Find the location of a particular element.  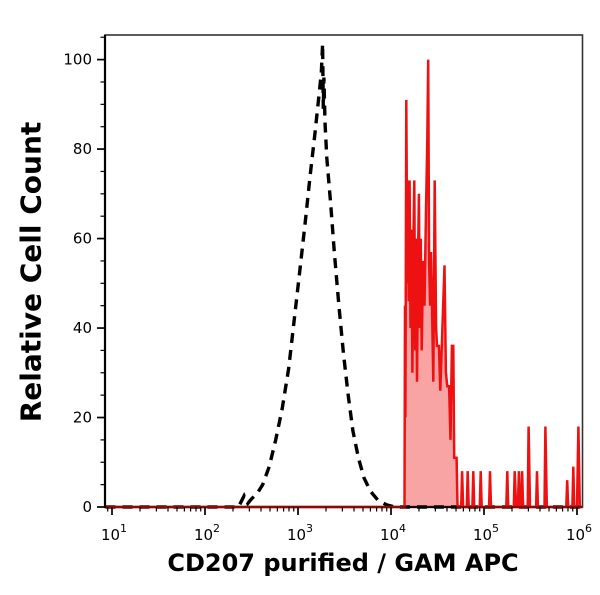

y-tick-label: 100 is located at coordinates (77, 60).